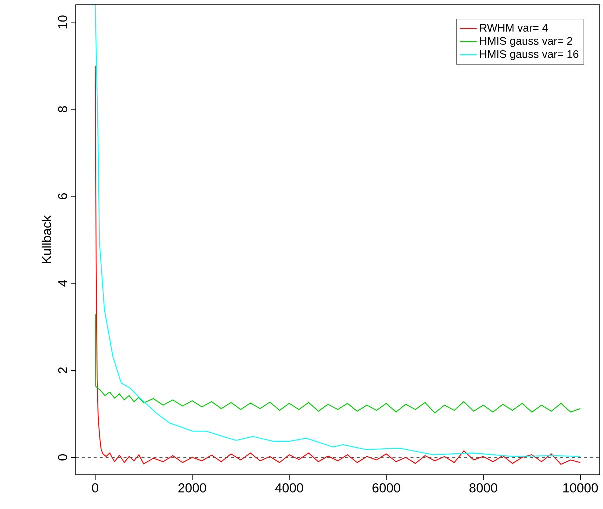 This screenshot has width=603, height=509. Describe the element at coordinates (289, 488) in the screenshot. I see `x-tick-label: 4000` at that location.